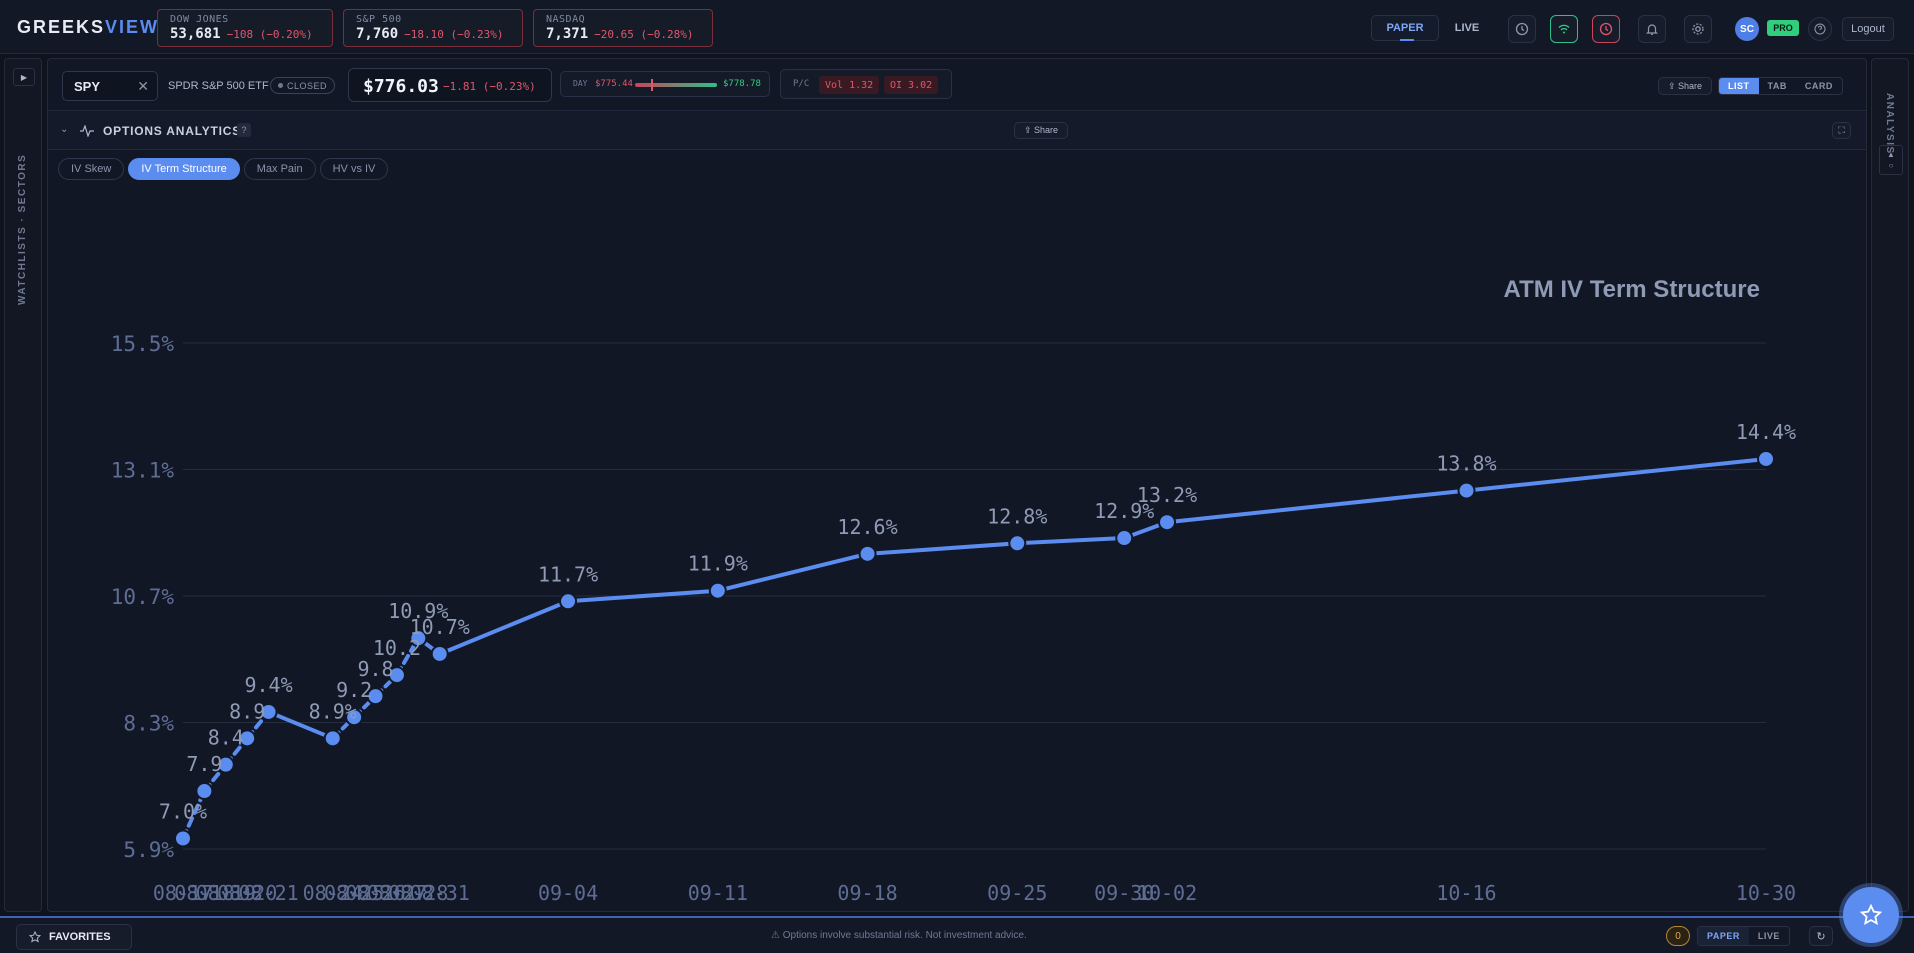 This screenshot has height=953, width=1914. Describe the element at coordinates (1739, 86) in the screenshot. I see `view-list-button: LIST` at that location.